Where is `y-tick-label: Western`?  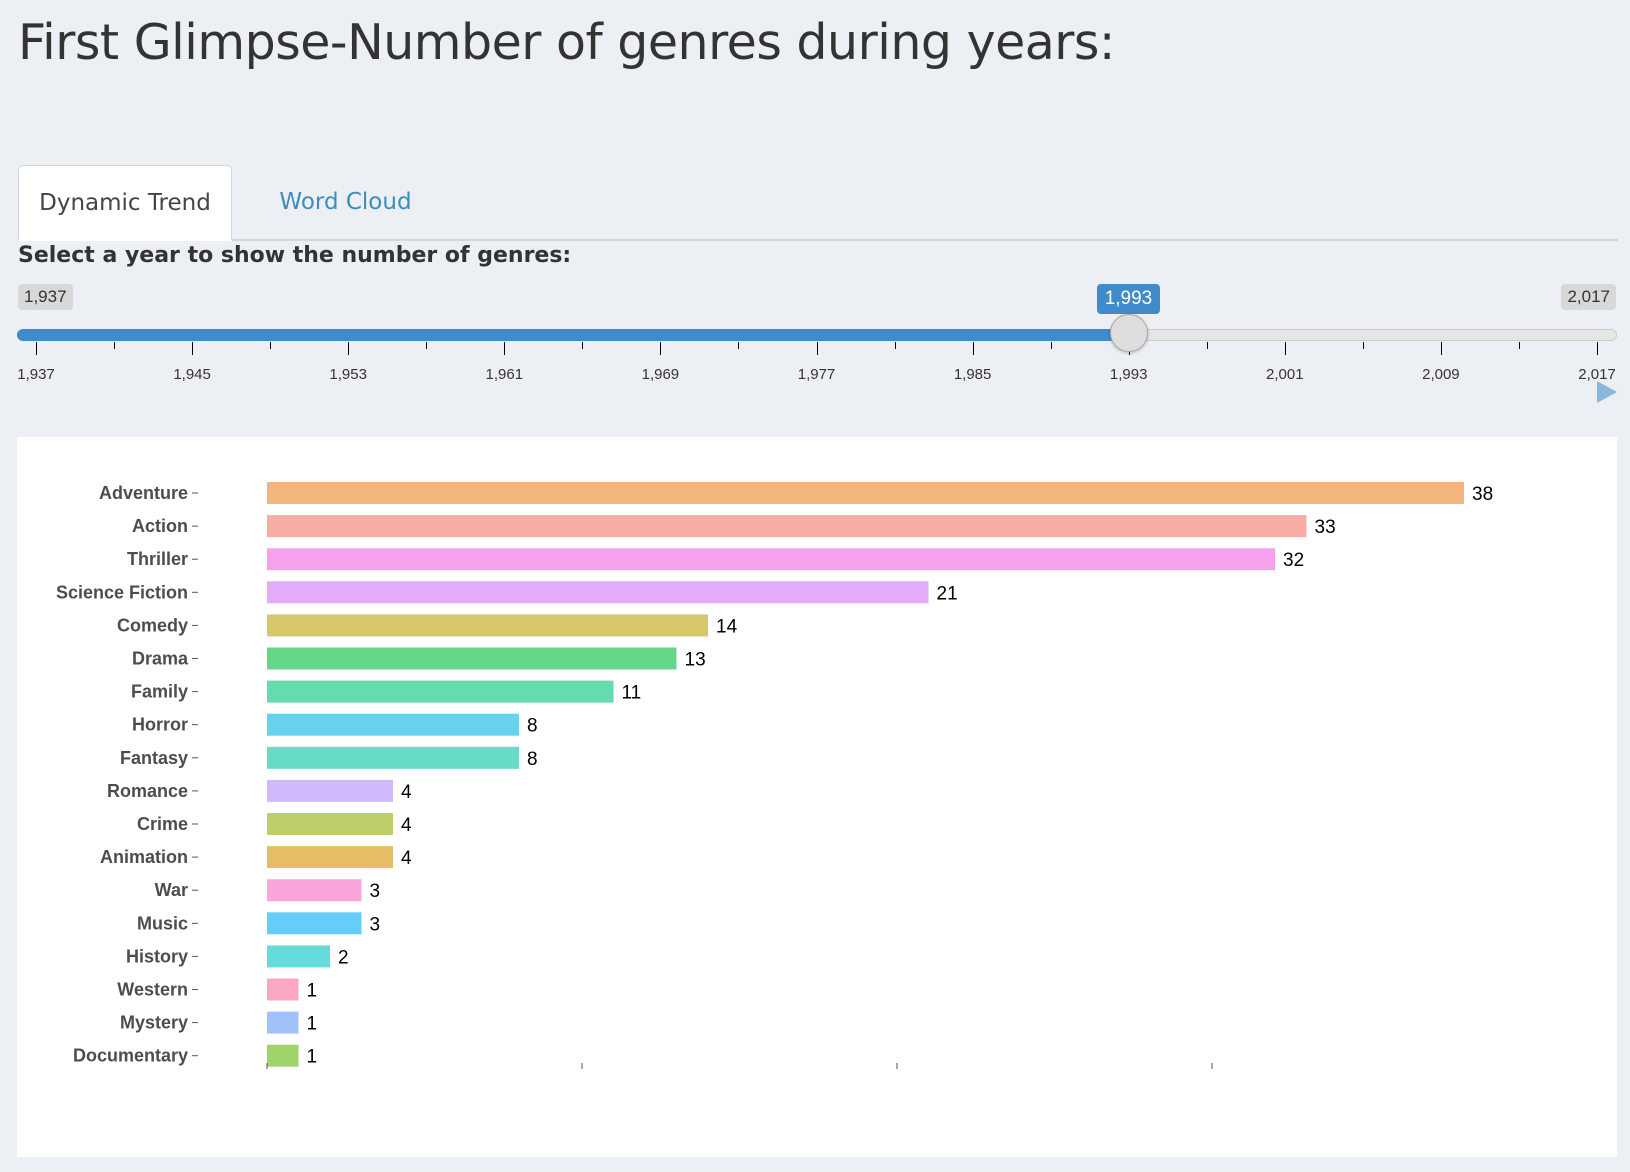
y-tick-label: Western is located at coordinates (152, 990).